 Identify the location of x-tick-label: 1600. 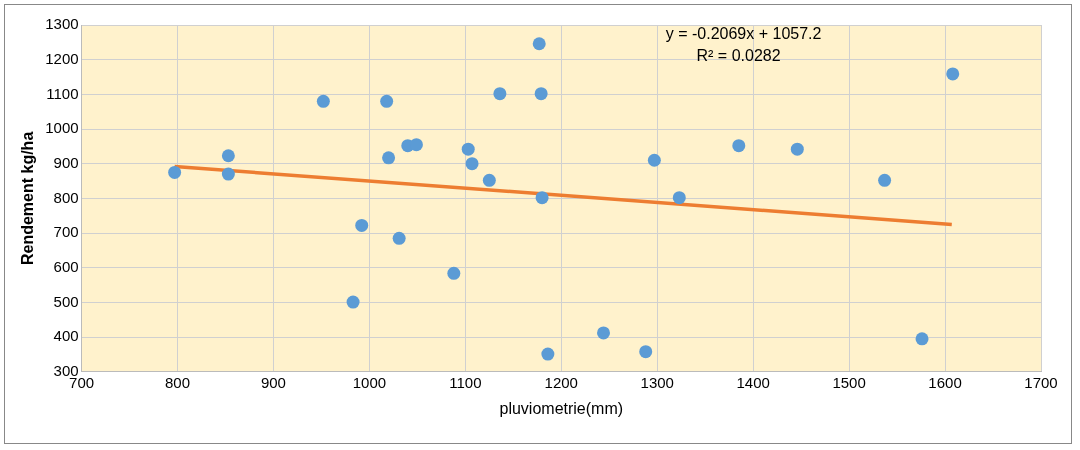
(945, 382).